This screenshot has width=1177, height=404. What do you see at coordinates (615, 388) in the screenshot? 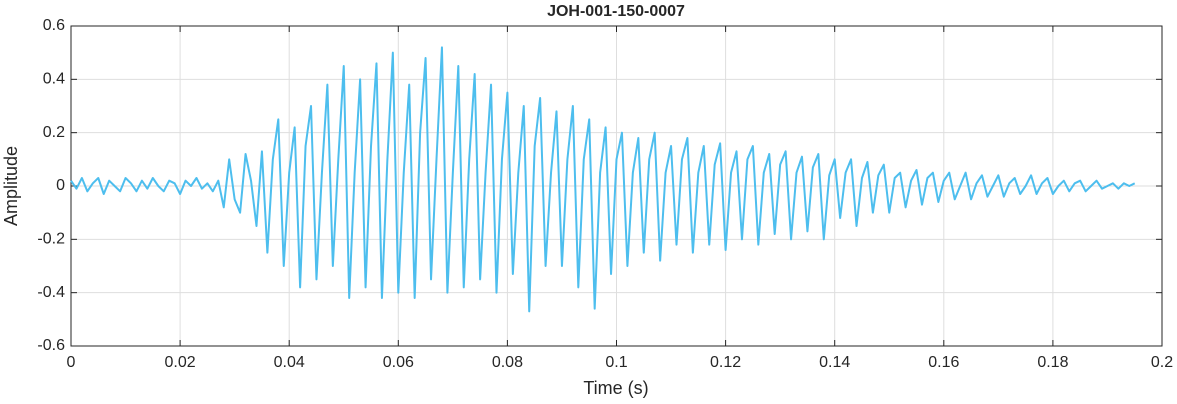
I see `x-axis-label: Time (s)` at bounding box center [615, 388].